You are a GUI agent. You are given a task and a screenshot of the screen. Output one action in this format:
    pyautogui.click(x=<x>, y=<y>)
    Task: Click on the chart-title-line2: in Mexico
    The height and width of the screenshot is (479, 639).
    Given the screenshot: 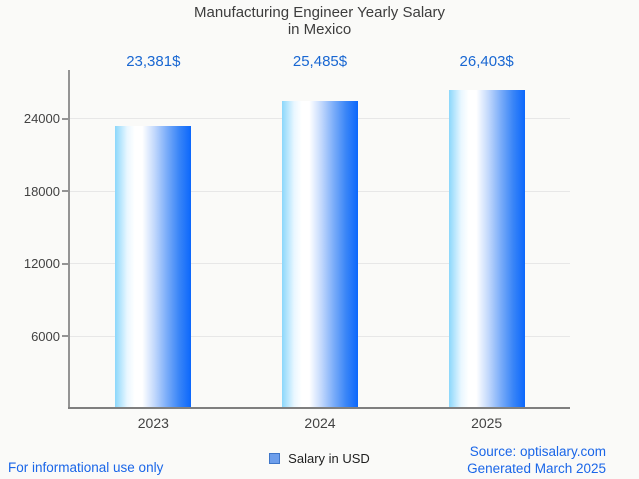 What is the action you would take?
    pyautogui.click(x=319, y=29)
    